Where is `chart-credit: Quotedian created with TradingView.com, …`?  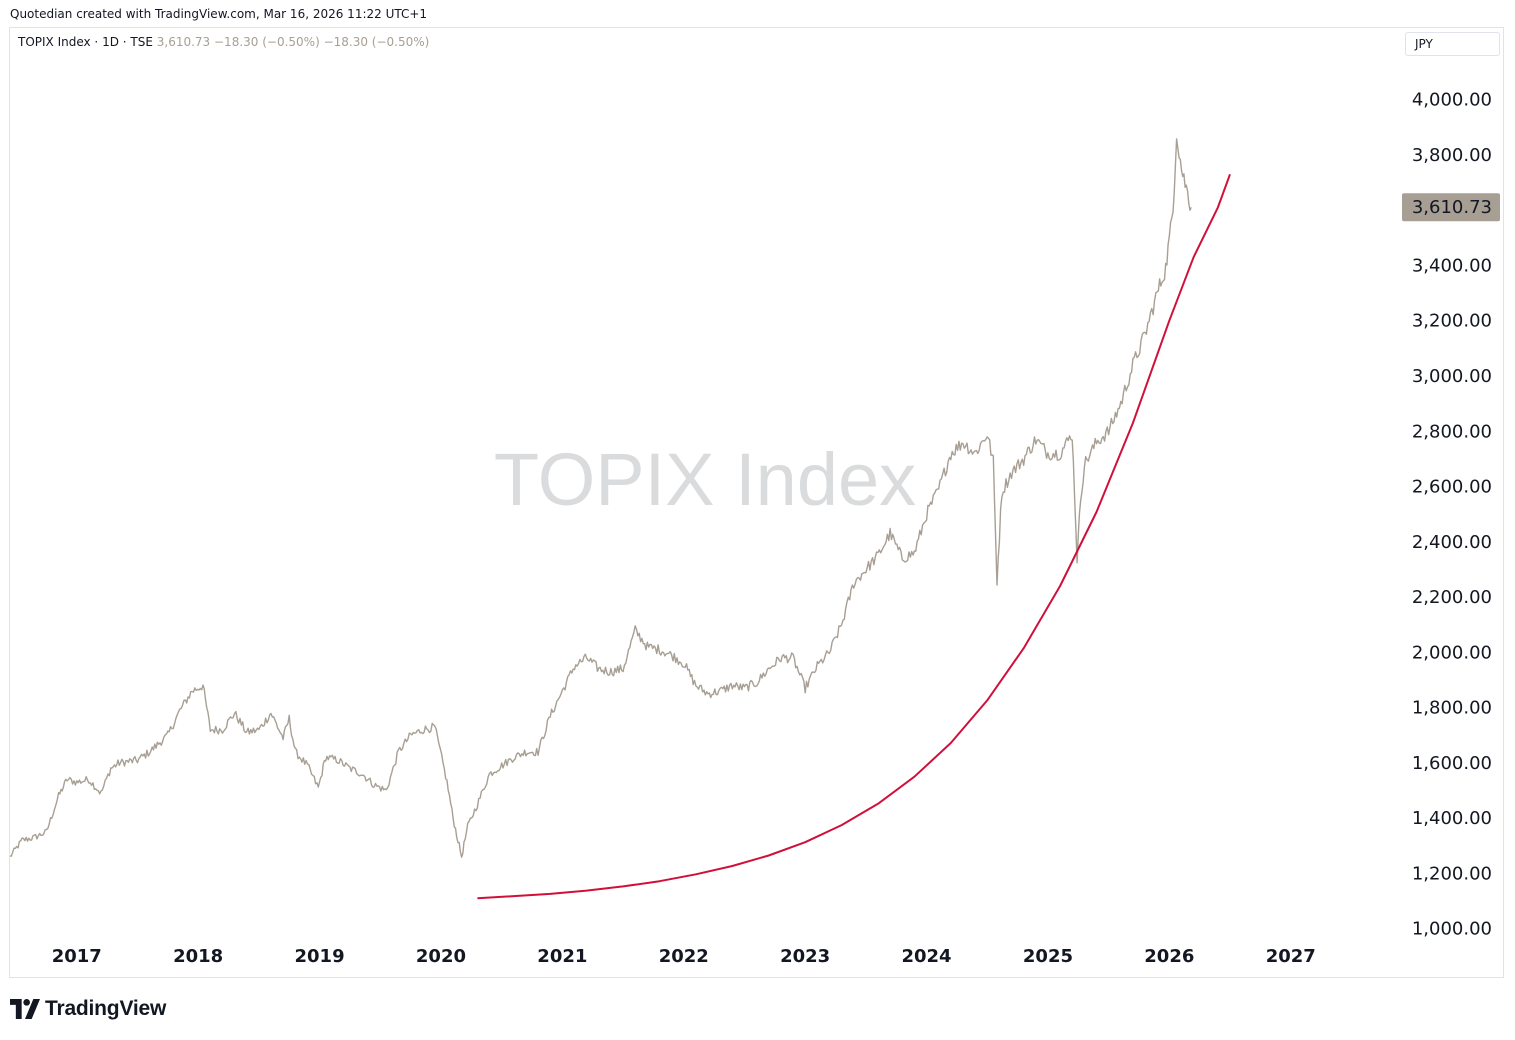 chart-credit: Quotedian created with TradingView.com, … is located at coordinates (219, 14).